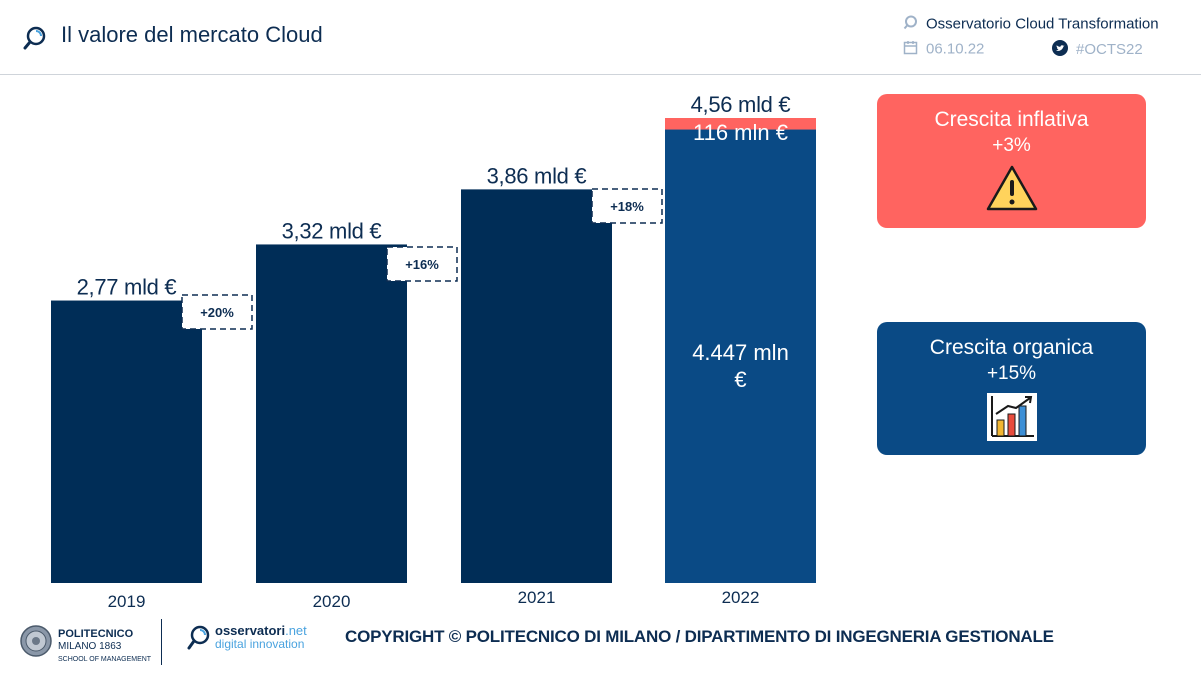  I want to click on osservatori-sub: digital innovation, so click(260, 644).